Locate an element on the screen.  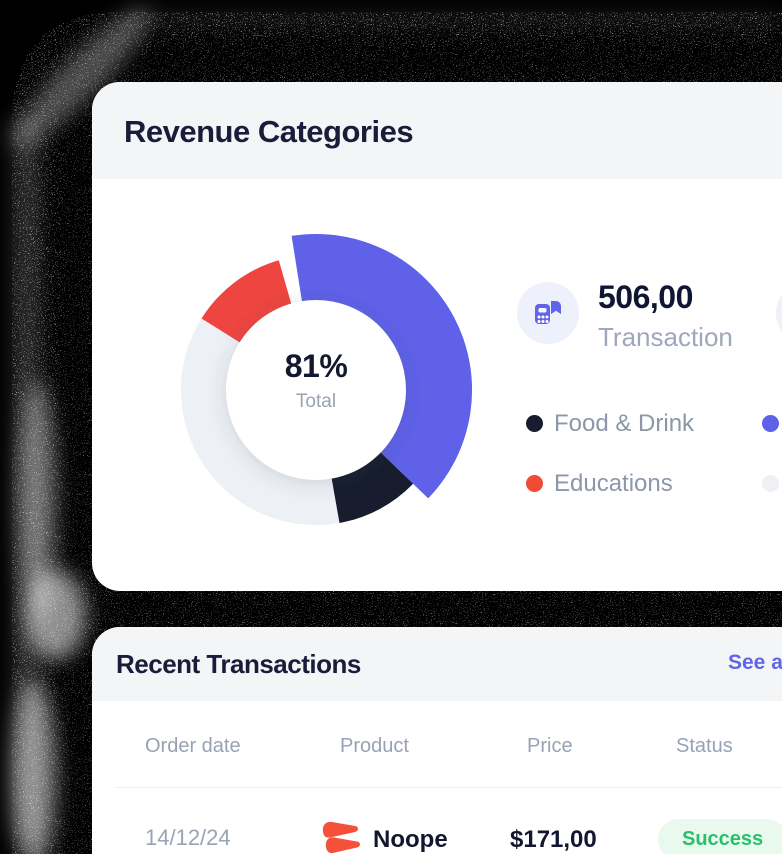
noope-logo-icon is located at coordinates (341, 837).